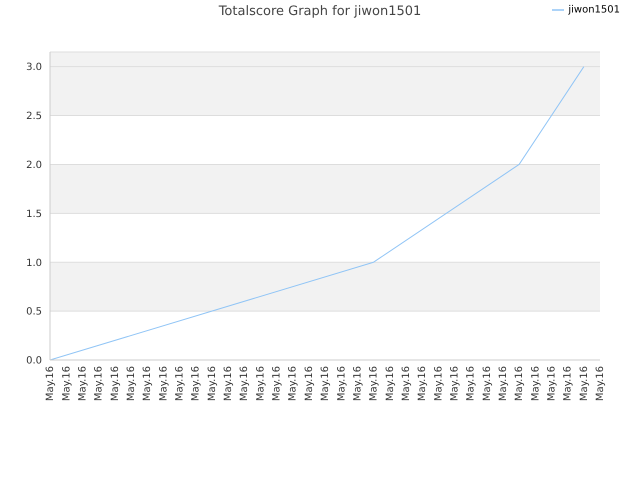 Image resolution: width=640 pixels, height=480 pixels. What do you see at coordinates (34, 361) in the screenshot?
I see `y-tick-label: 0.0` at bounding box center [34, 361].